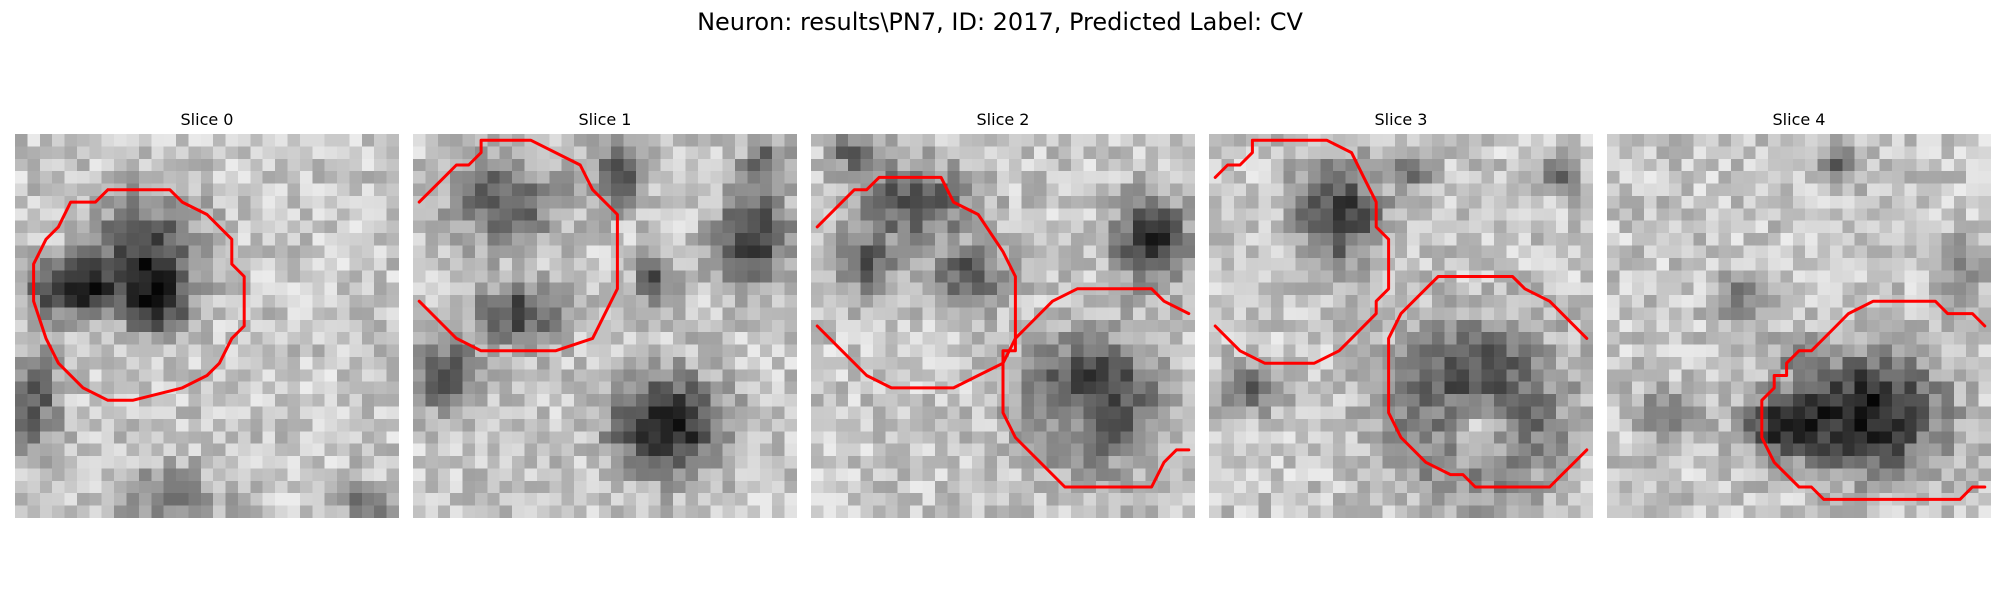 This screenshot has width=2000, height=600. I want to click on slice-title: Slice 2, so click(1003, 119).